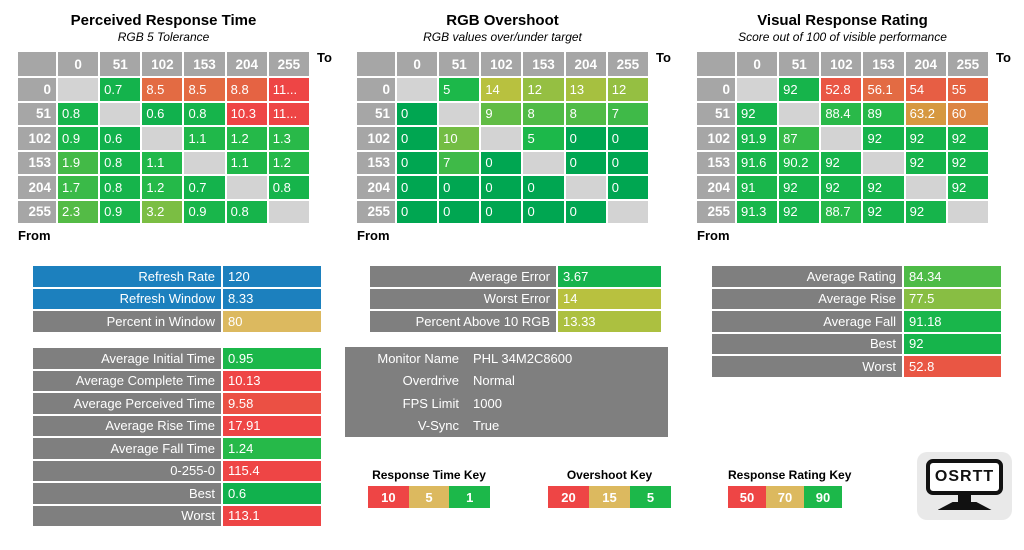 The image size is (1024, 550). What do you see at coordinates (609, 298) in the screenshot?
I see `stat-value: 14` at bounding box center [609, 298].